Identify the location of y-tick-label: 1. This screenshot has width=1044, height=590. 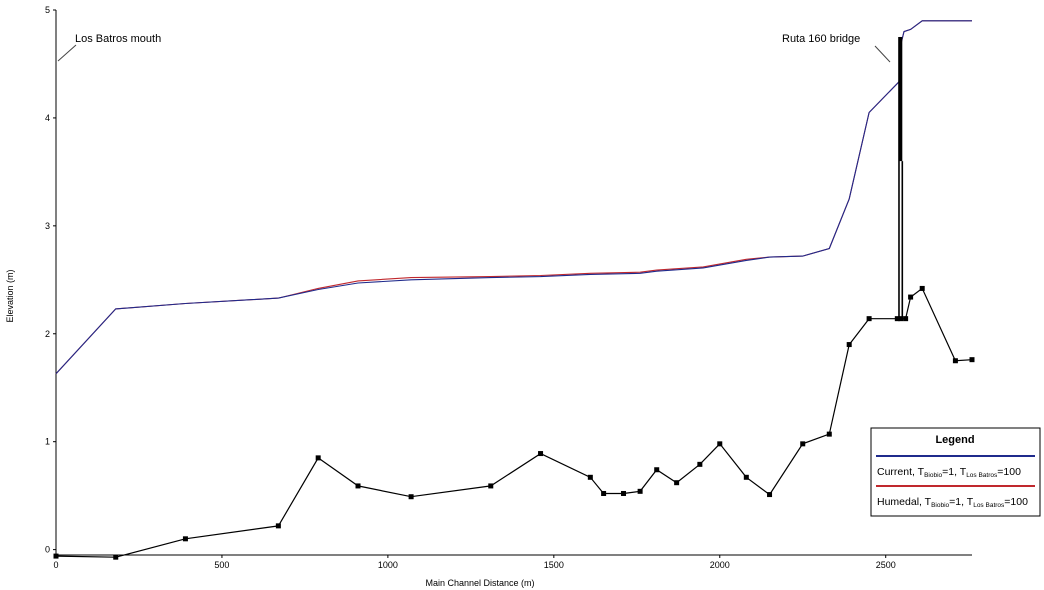
(47, 442).